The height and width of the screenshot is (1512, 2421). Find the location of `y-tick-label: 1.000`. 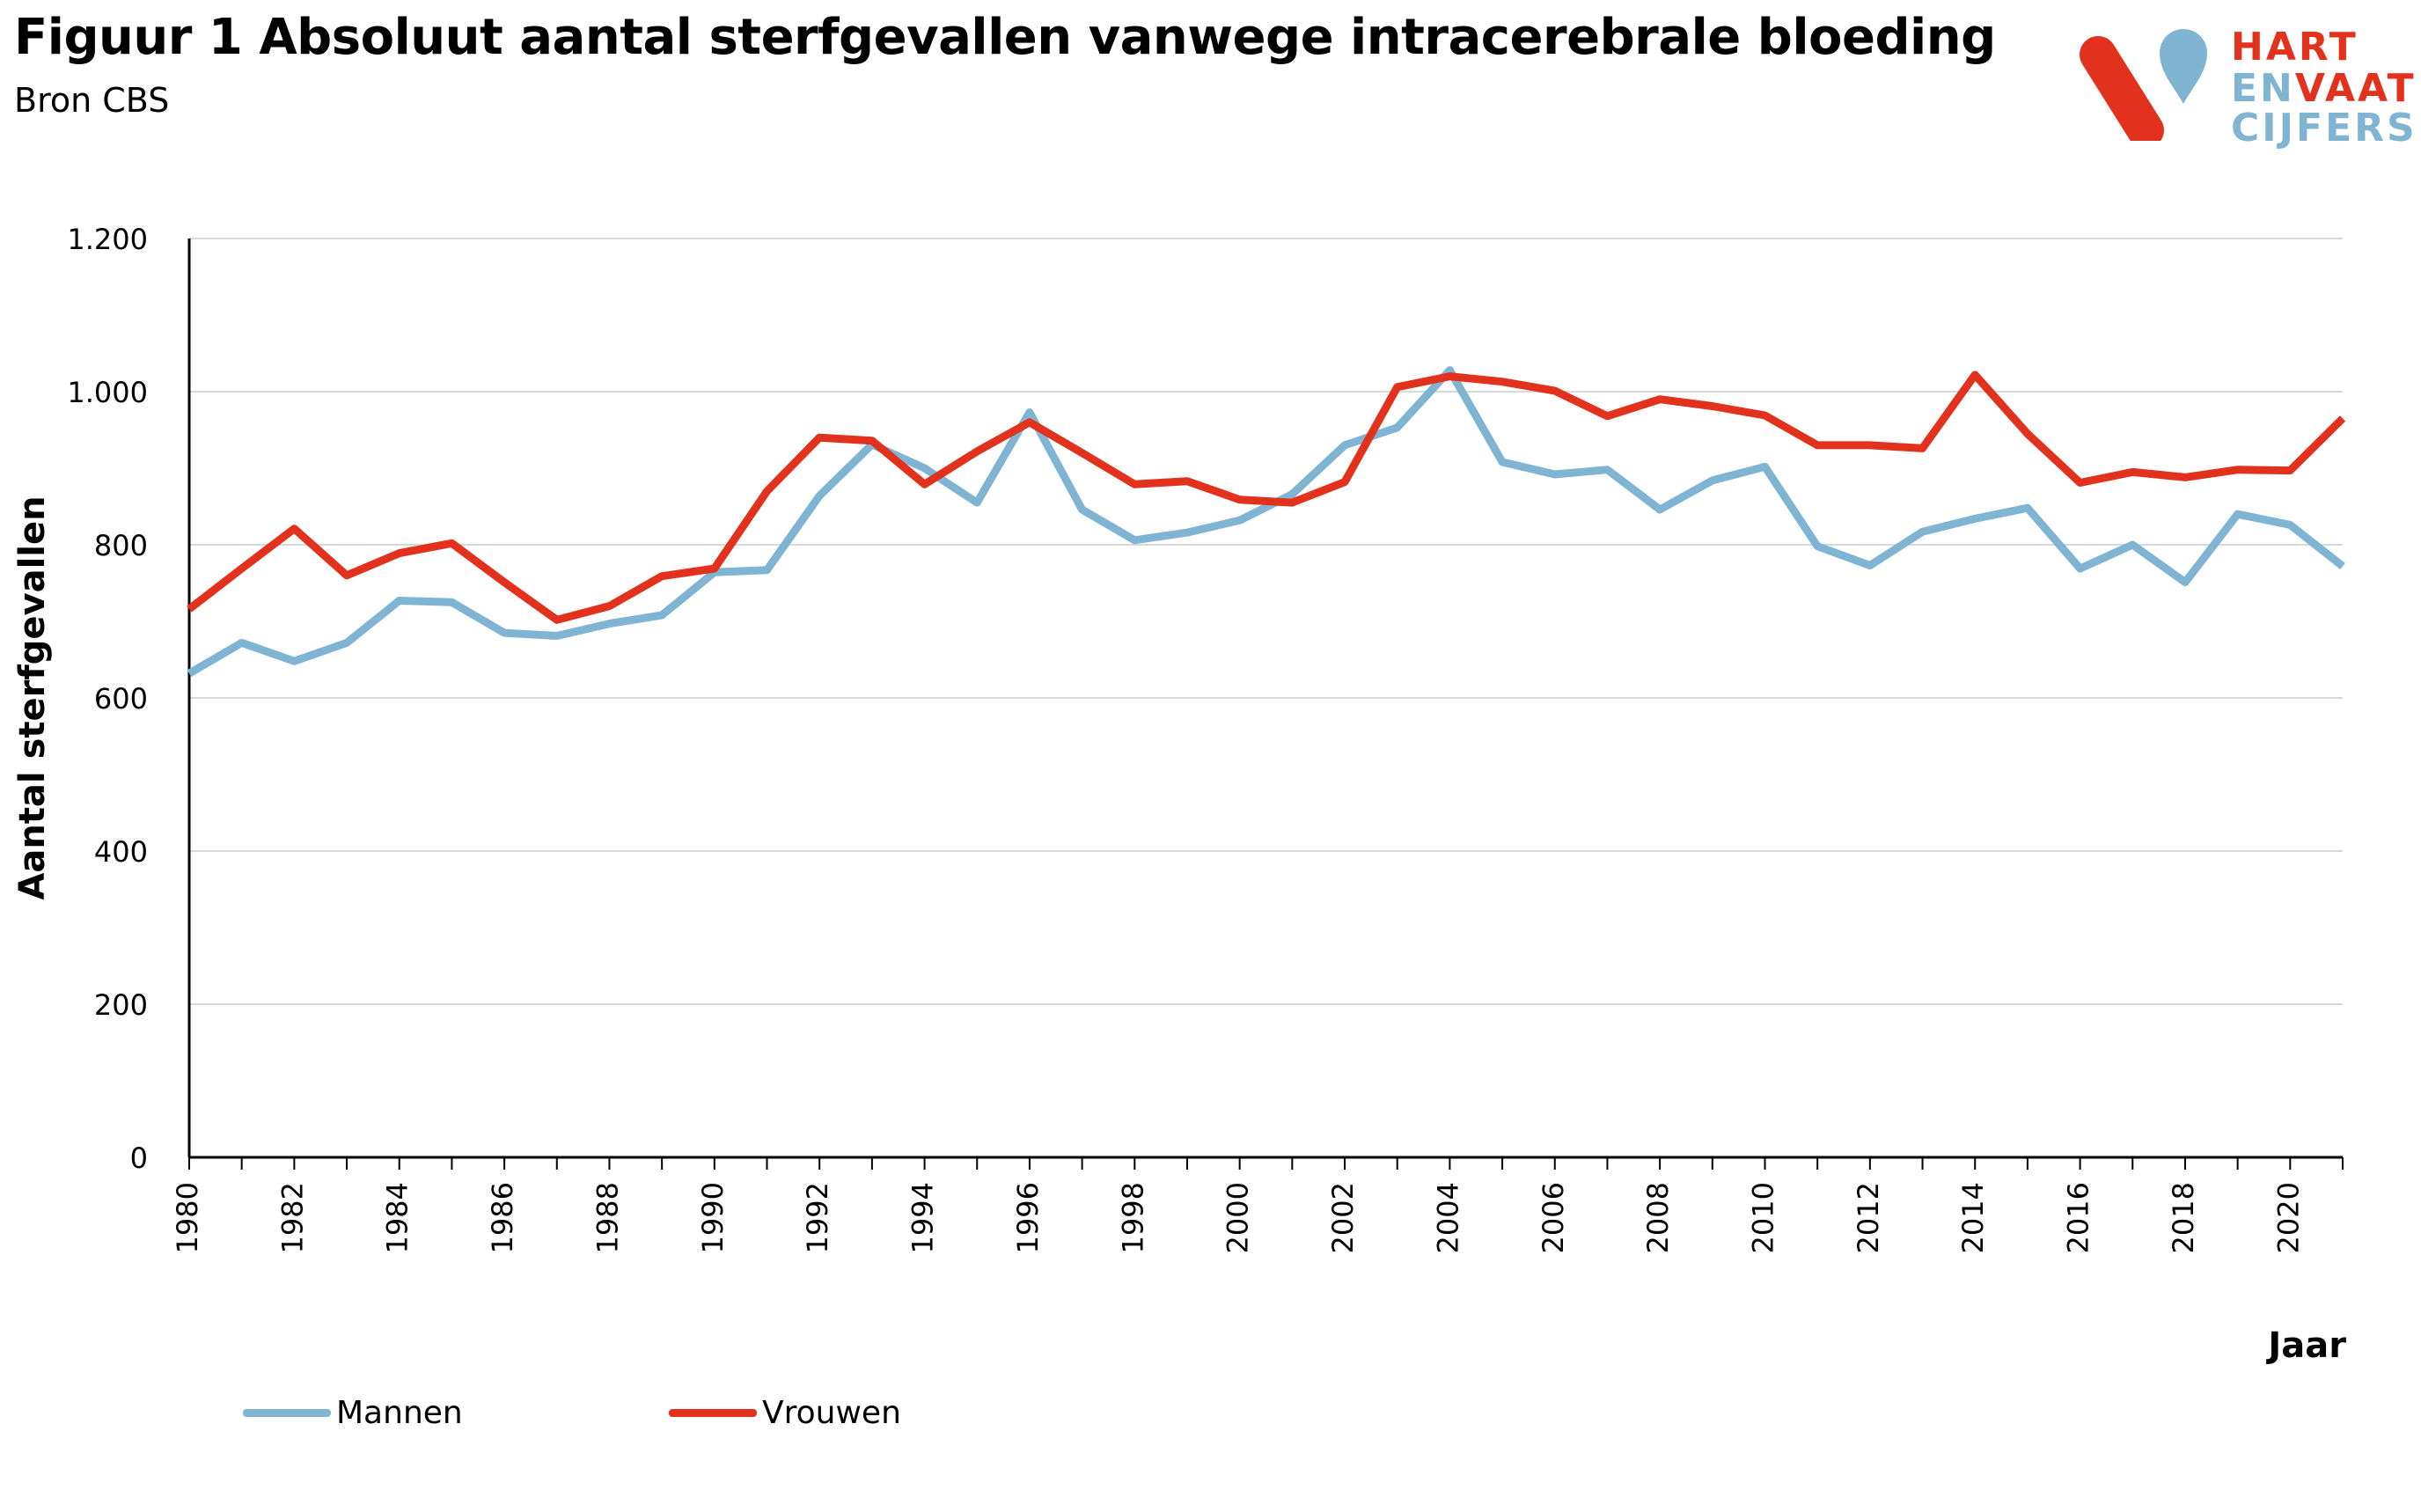

y-tick-label: 1.000 is located at coordinates (107, 393).